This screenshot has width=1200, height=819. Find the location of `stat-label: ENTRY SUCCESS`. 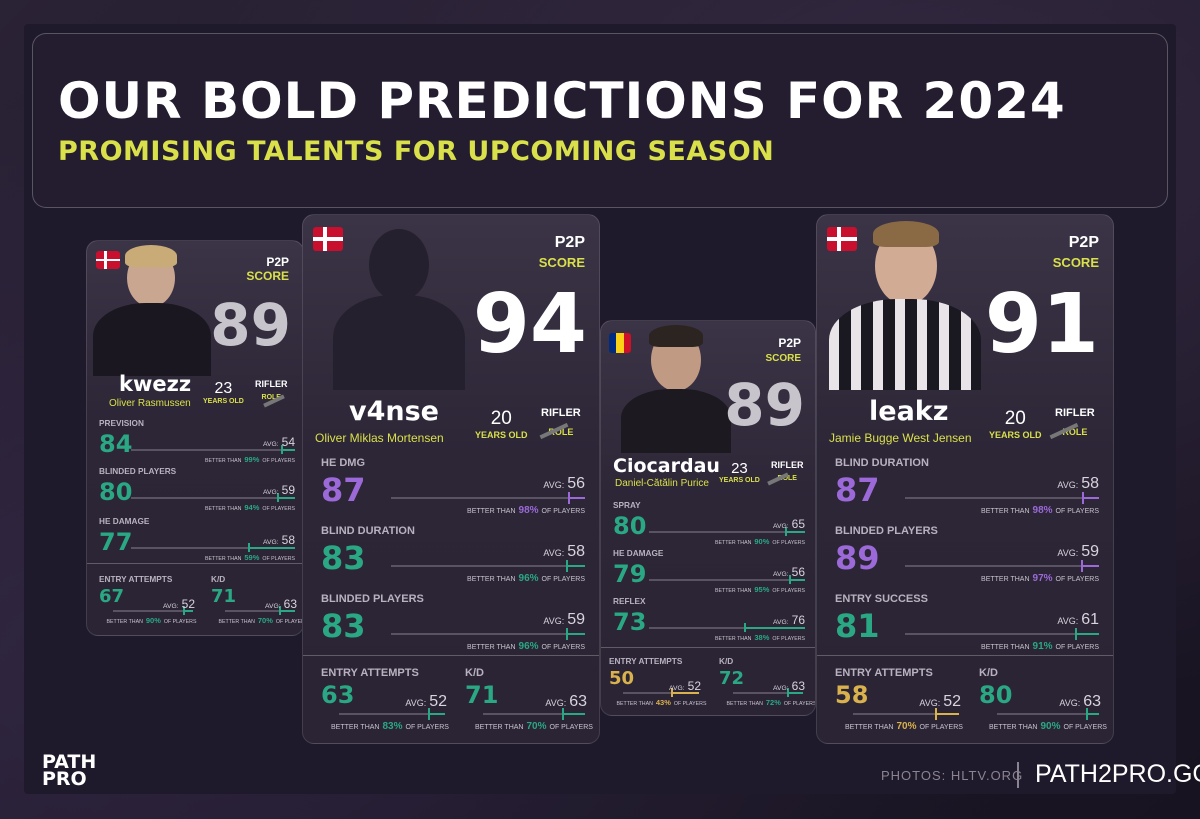

stat-label: ENTRY SUCCESS is located at coordinates (881, 599).